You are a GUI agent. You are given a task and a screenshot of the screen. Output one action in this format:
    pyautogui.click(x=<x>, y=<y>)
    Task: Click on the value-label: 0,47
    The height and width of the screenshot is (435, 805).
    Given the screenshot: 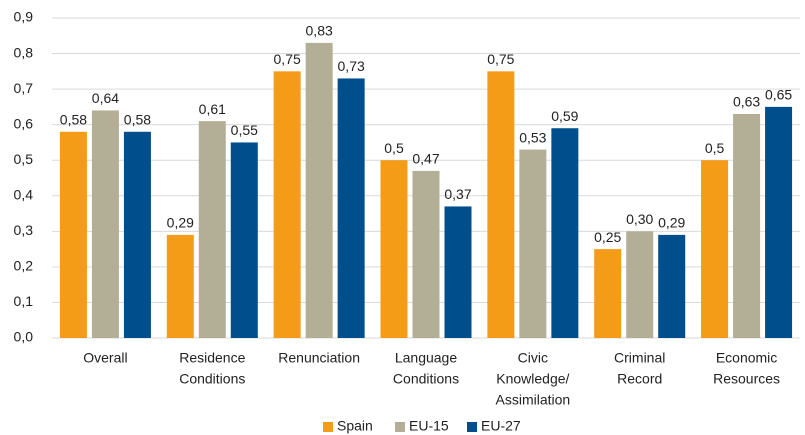 What is the action you would take?
    pyautogui.click(x=425, y=159)
    